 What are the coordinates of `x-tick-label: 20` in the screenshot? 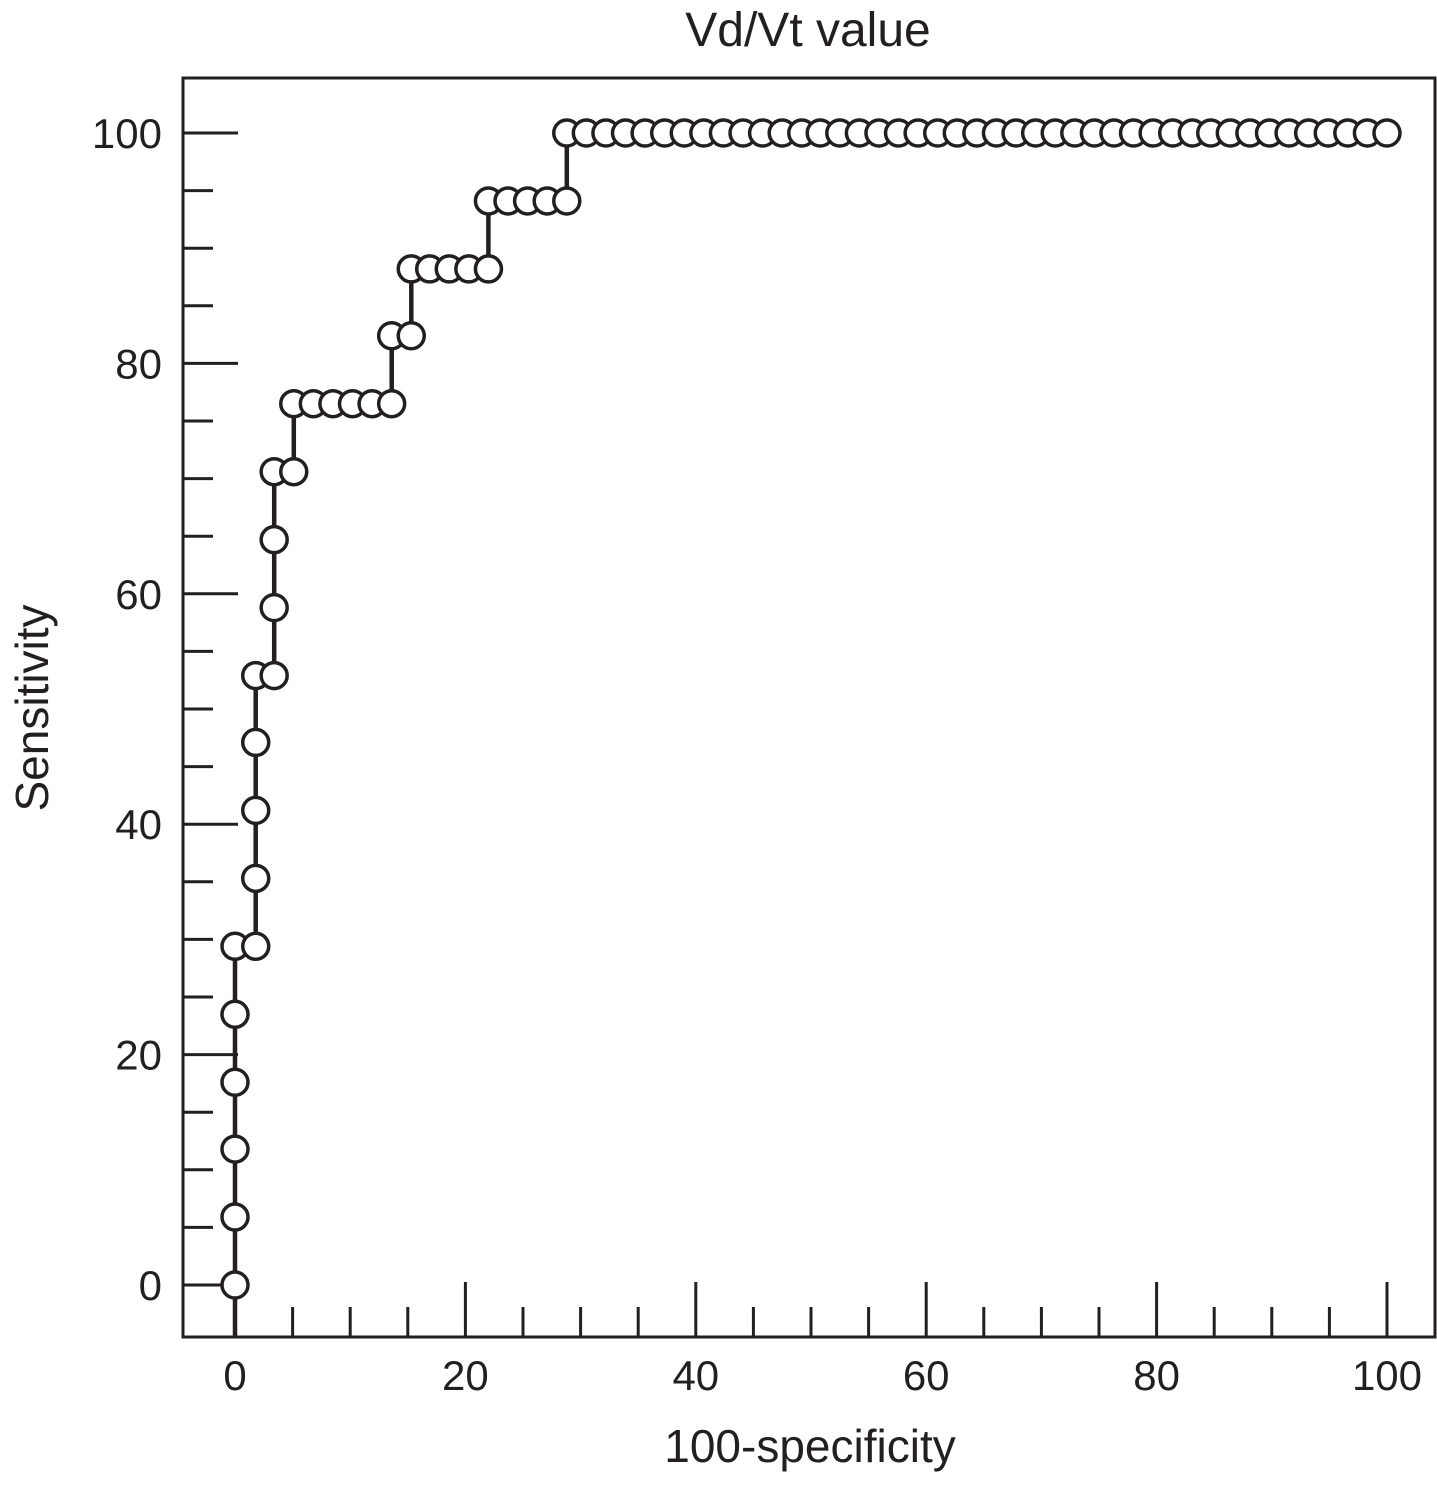 It's located at (465, 1375).